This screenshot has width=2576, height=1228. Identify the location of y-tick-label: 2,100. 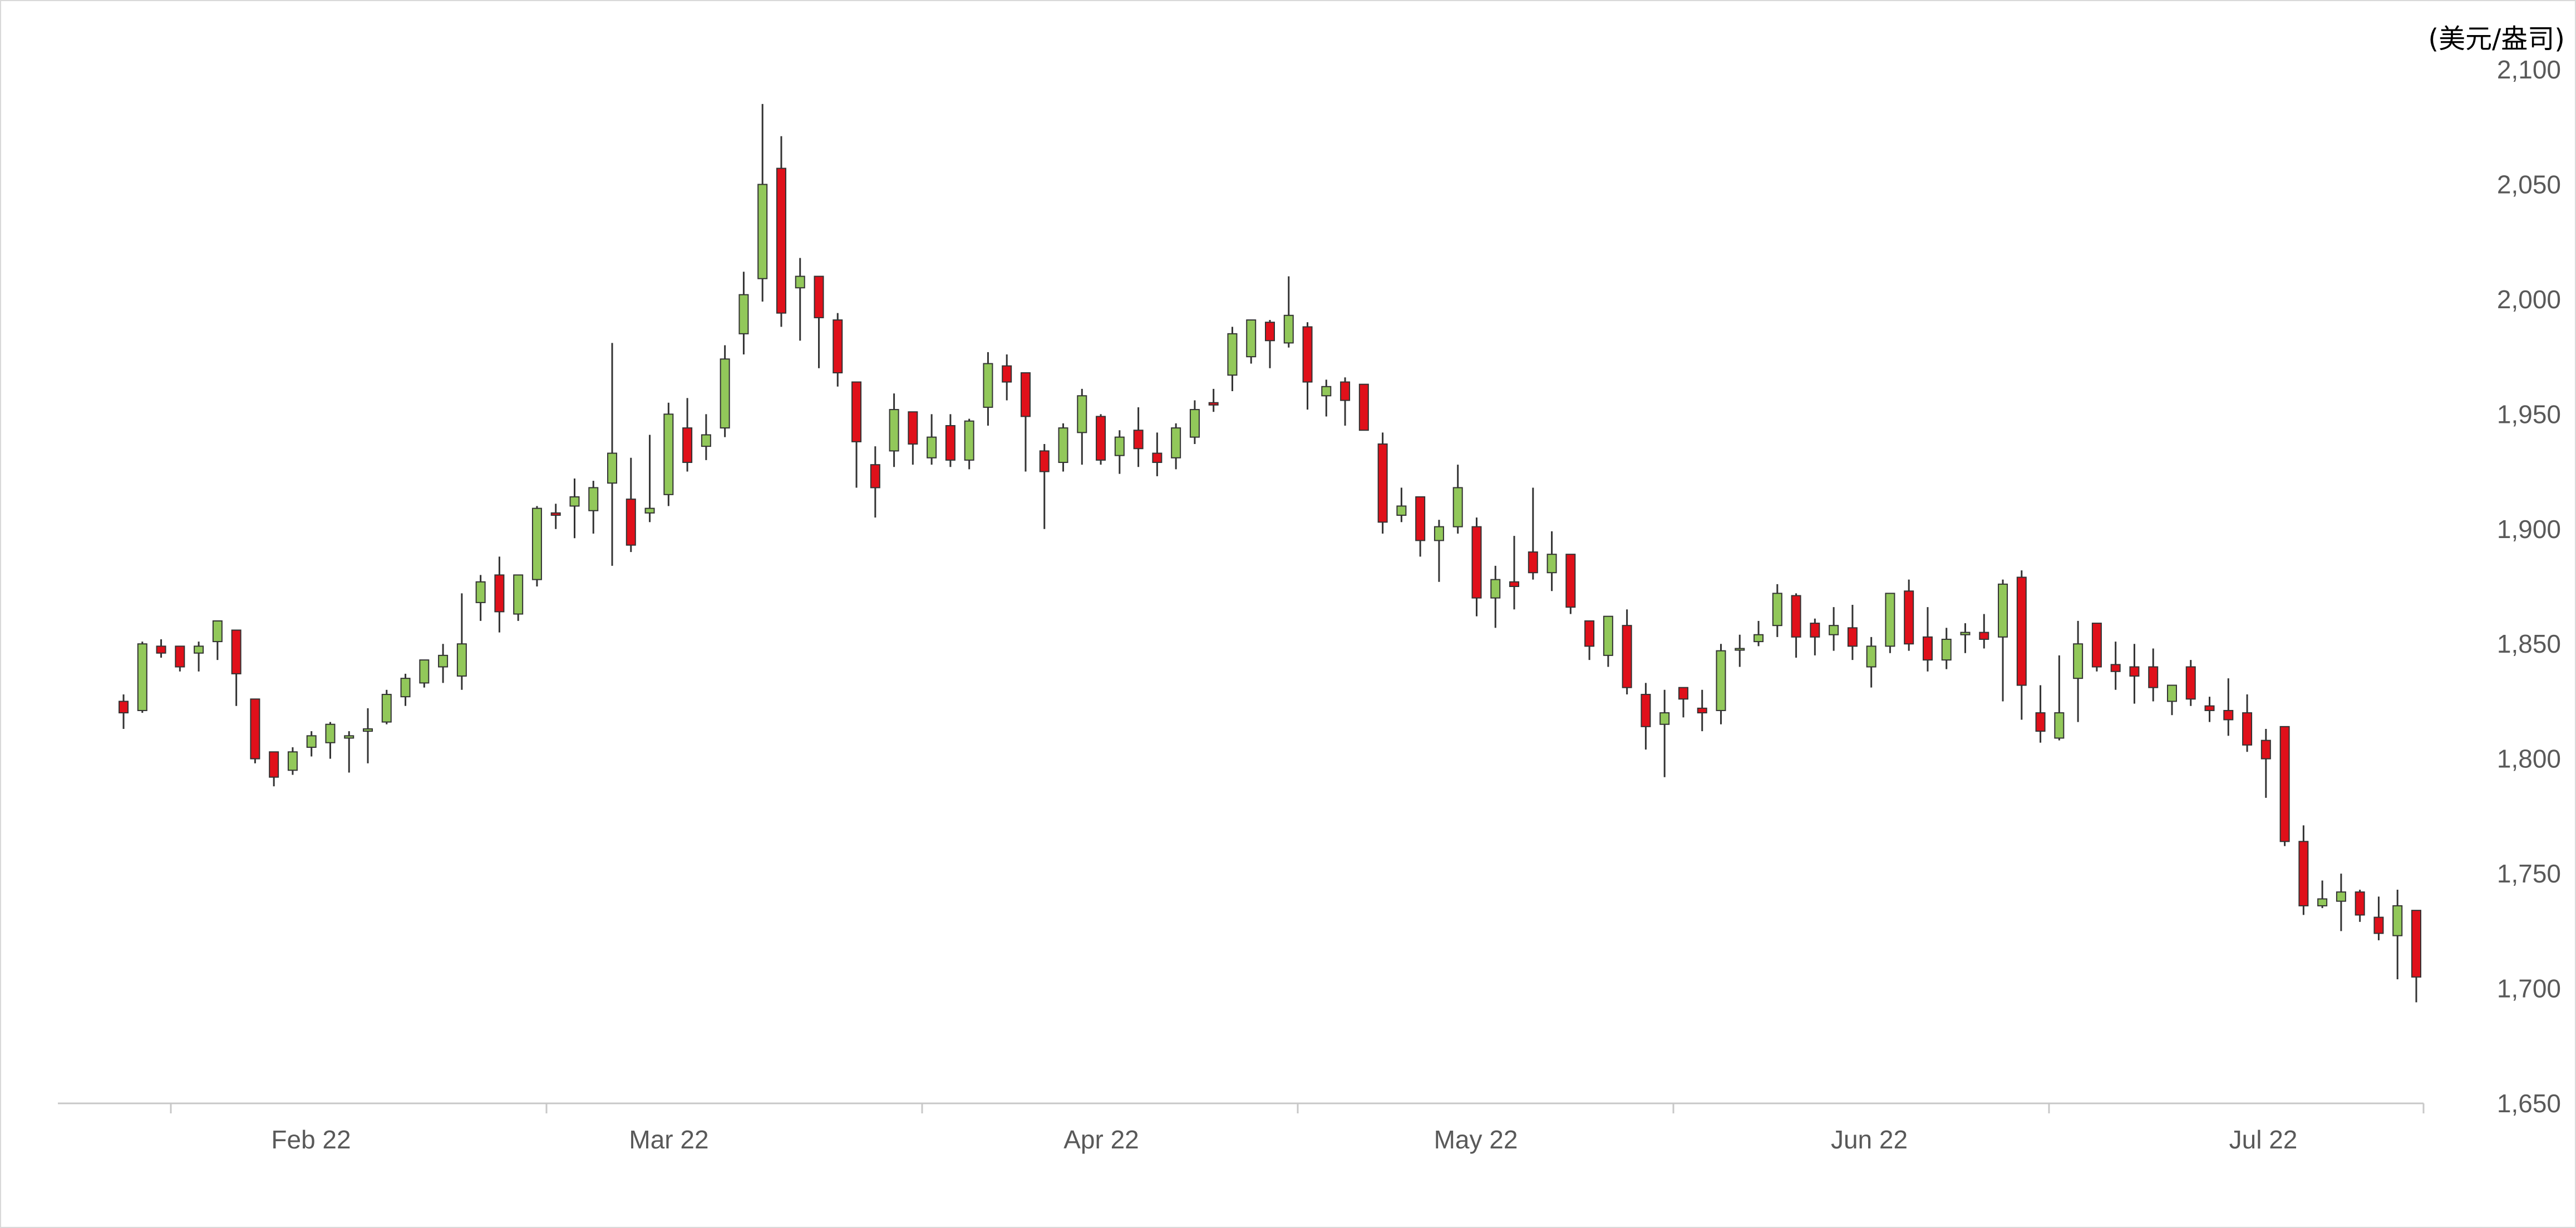
(2529, 69).